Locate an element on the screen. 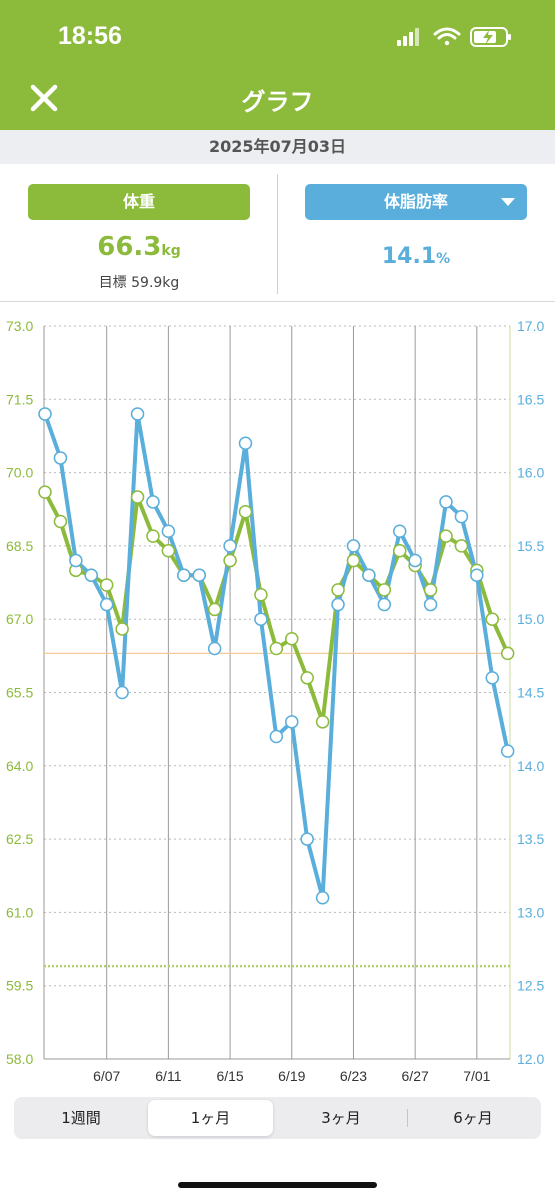 The width and height of the screenshot is (555, 1200). segment-six-months: 6ヶ月 is located at coordinates (473, 1118).